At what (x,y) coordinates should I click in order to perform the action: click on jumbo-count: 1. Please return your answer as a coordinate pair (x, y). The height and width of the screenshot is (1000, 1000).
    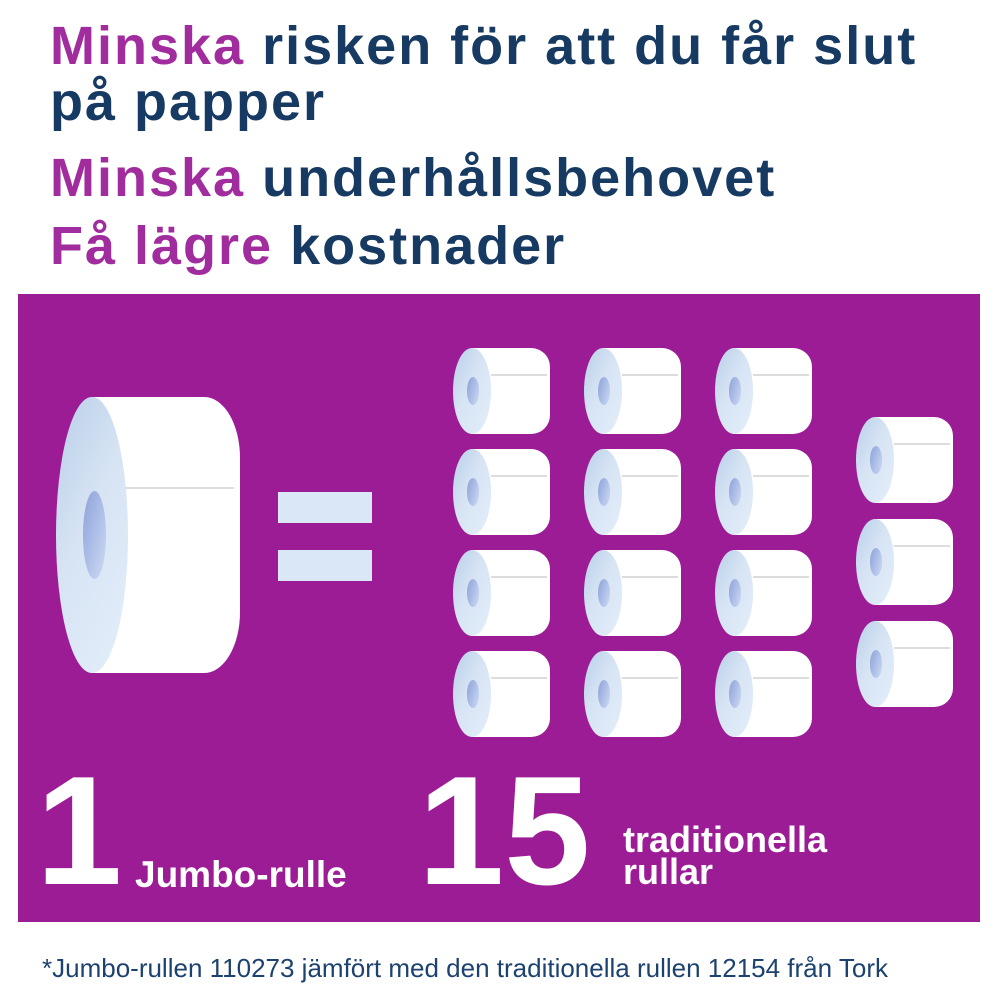
    Looking at the image, I should click on (79, 830).